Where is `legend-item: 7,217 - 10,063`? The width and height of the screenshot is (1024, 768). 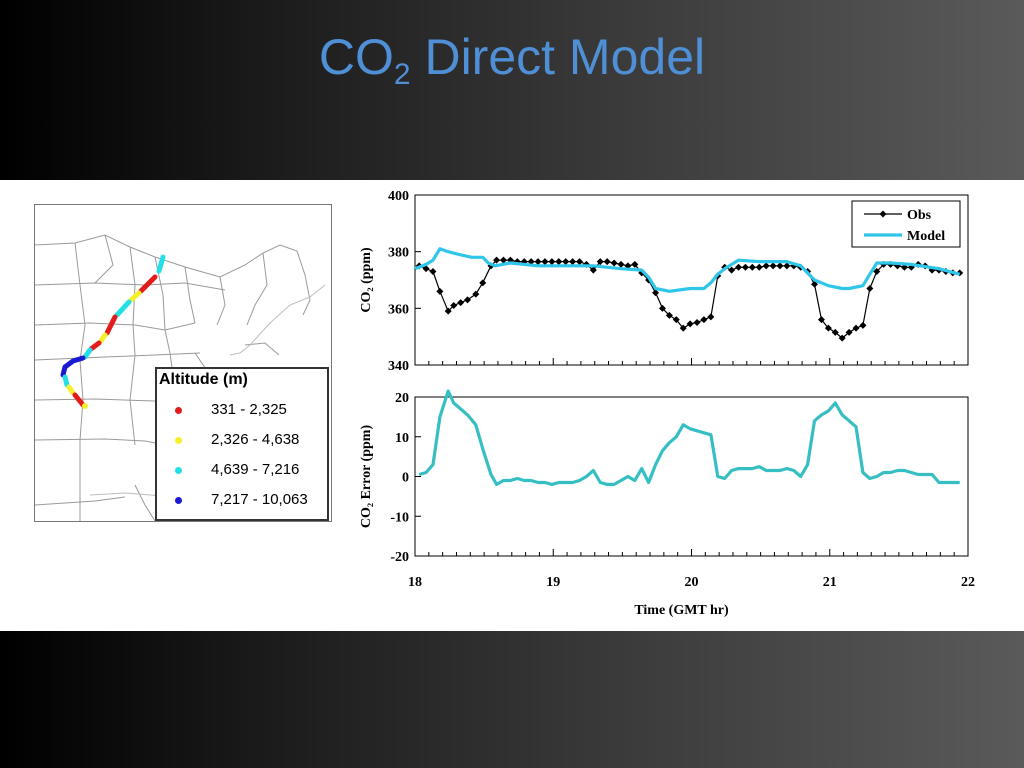
legend-item: 7,217 - 10,063 is located at coordinates (253, 501).